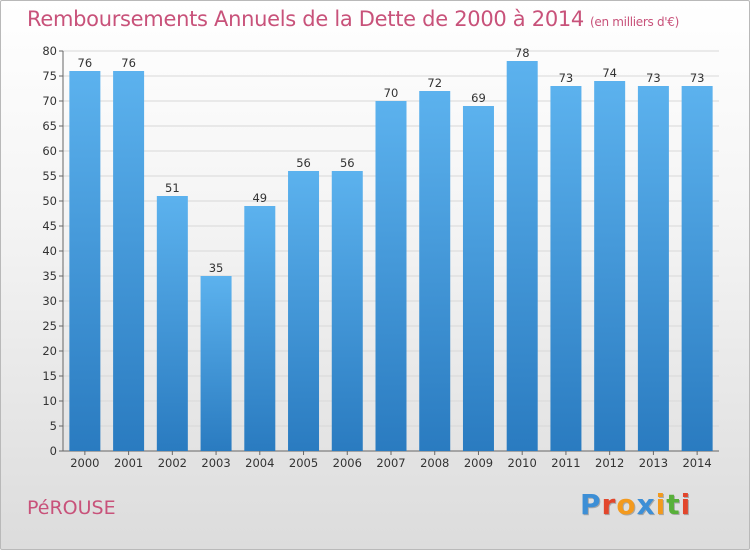  I want to click on y-tick-label: 10, so click(49, 401).